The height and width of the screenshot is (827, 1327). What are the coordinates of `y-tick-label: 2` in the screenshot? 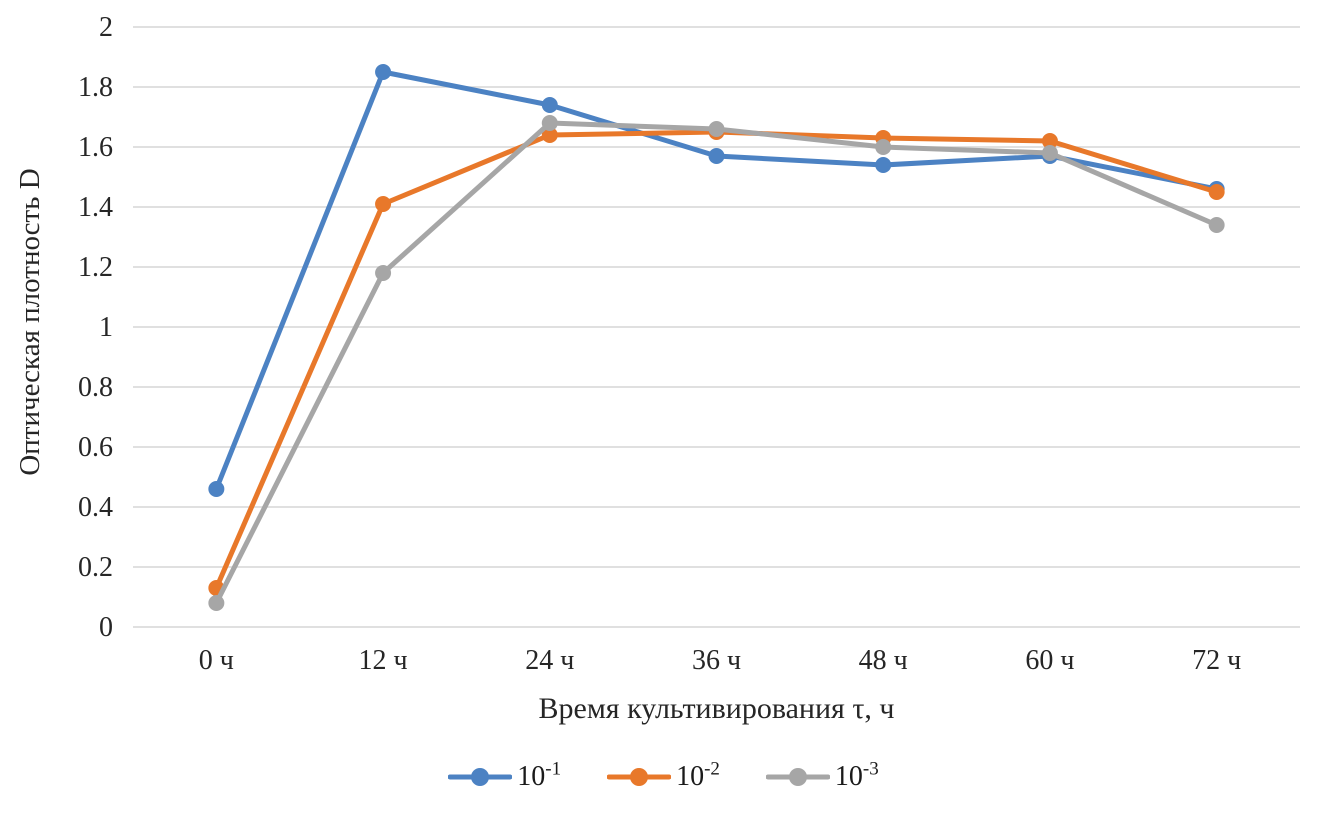 It's located at (106, 27).